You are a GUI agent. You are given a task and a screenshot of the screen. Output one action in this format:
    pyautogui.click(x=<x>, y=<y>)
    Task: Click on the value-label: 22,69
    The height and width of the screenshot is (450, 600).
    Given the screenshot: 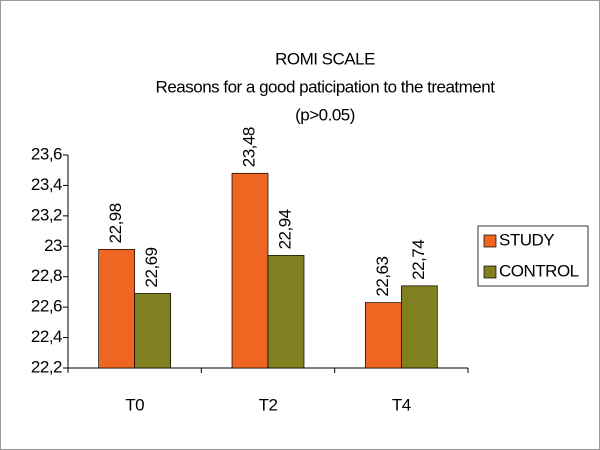 What is the action you would take?
    pyautogui.click(x=151, y=267)
    